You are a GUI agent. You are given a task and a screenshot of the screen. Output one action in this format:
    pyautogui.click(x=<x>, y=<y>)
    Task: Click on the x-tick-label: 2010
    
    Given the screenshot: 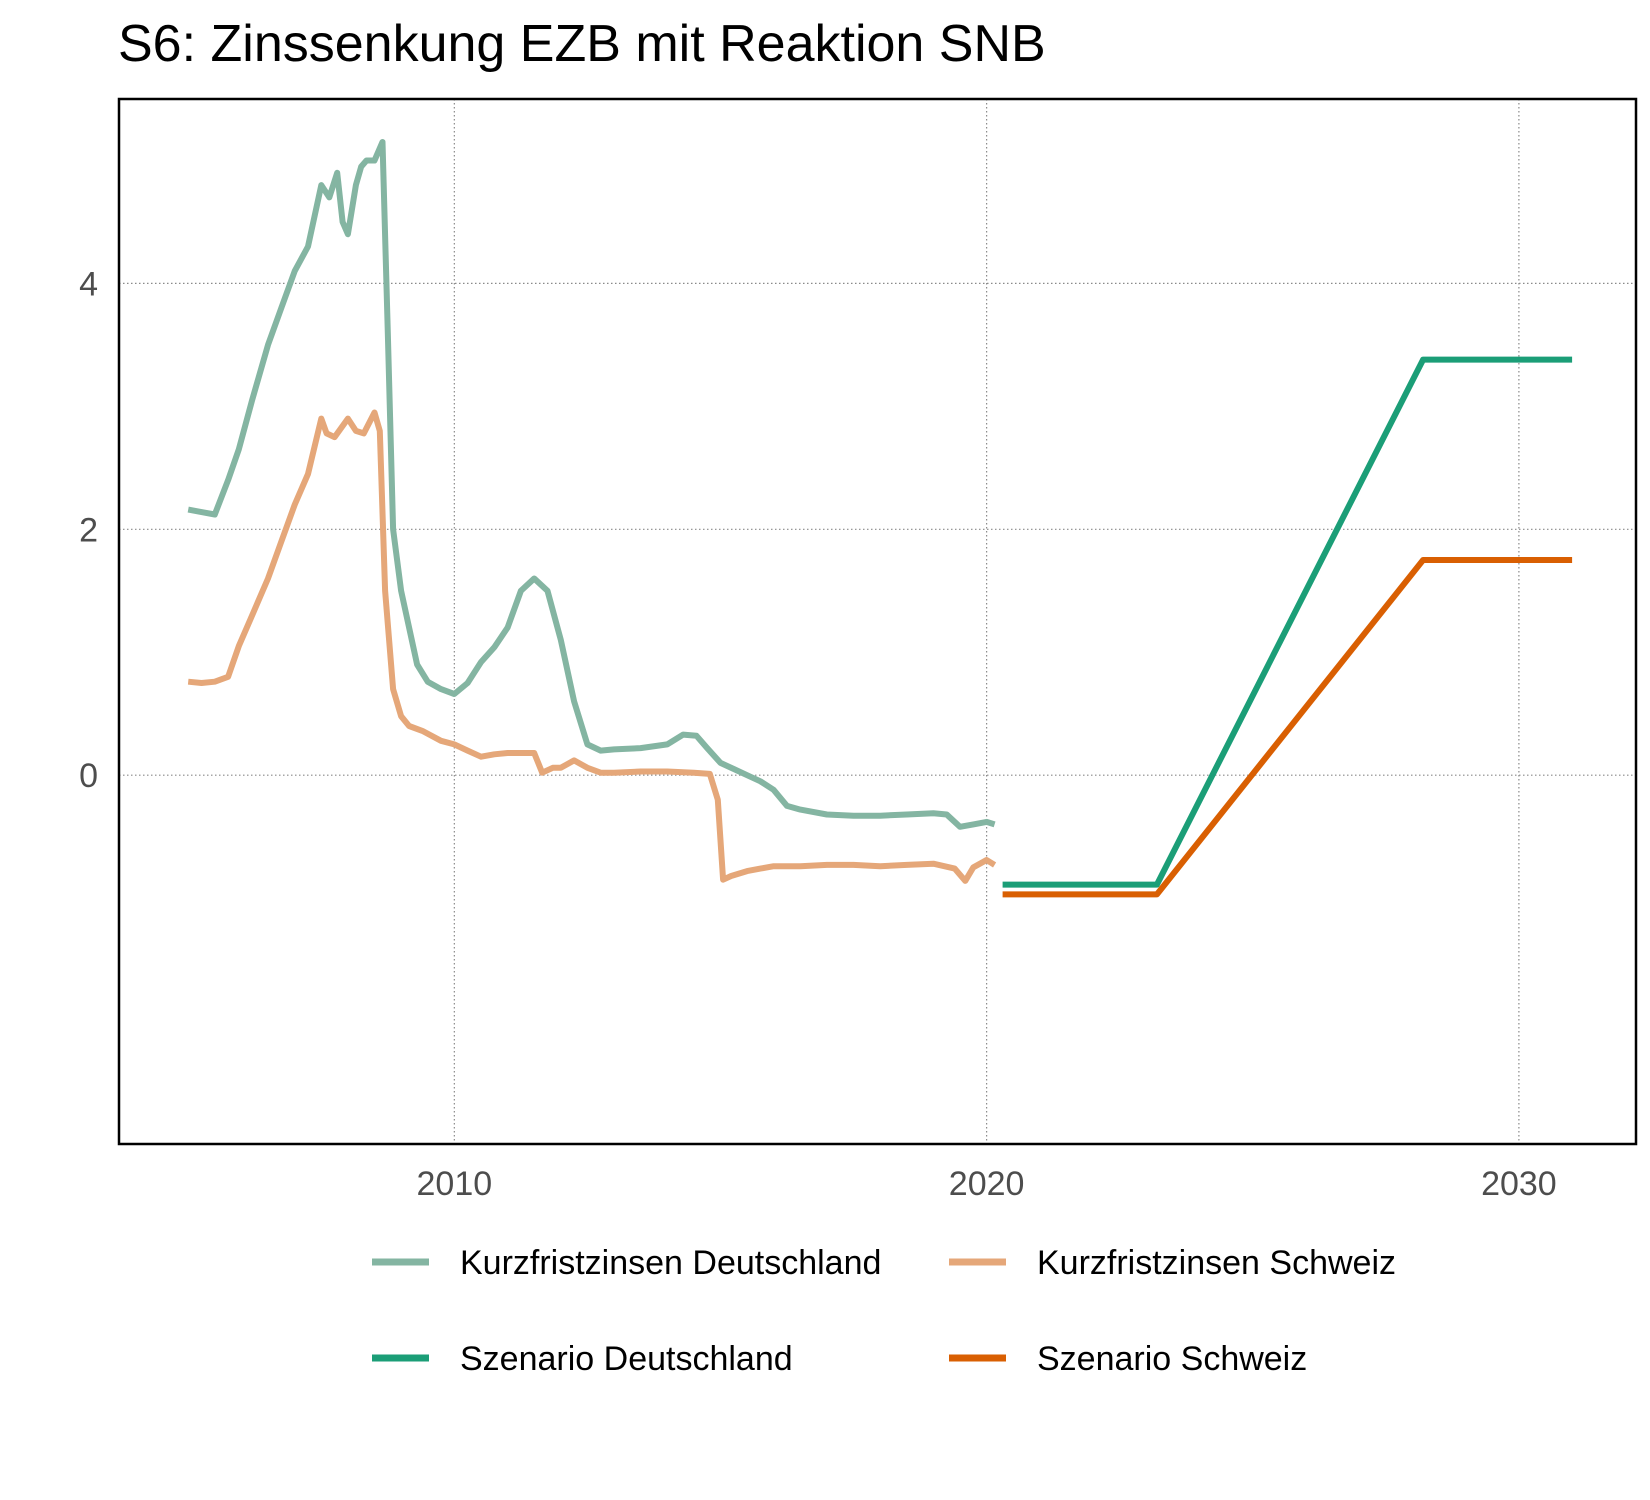 What is the action you would take?
    pyautogui.click(x=455, y=1184)
    